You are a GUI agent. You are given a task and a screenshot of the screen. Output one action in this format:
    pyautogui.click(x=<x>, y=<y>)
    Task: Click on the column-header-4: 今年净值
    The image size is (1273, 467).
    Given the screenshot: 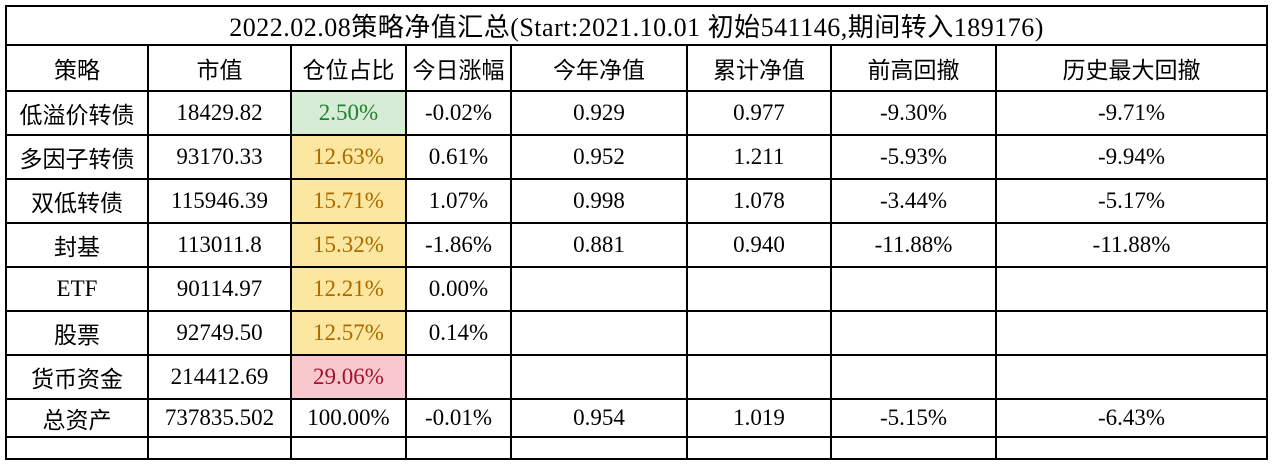 What is the action you would take?
    pyautogui.click(x=599, y=68)
    